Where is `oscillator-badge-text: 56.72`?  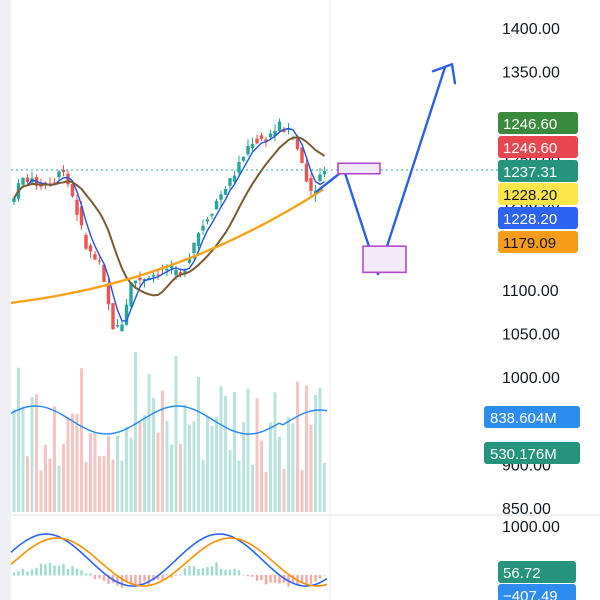
oscillator-badge-text: 56.72 is located at coordinates (522, 573).